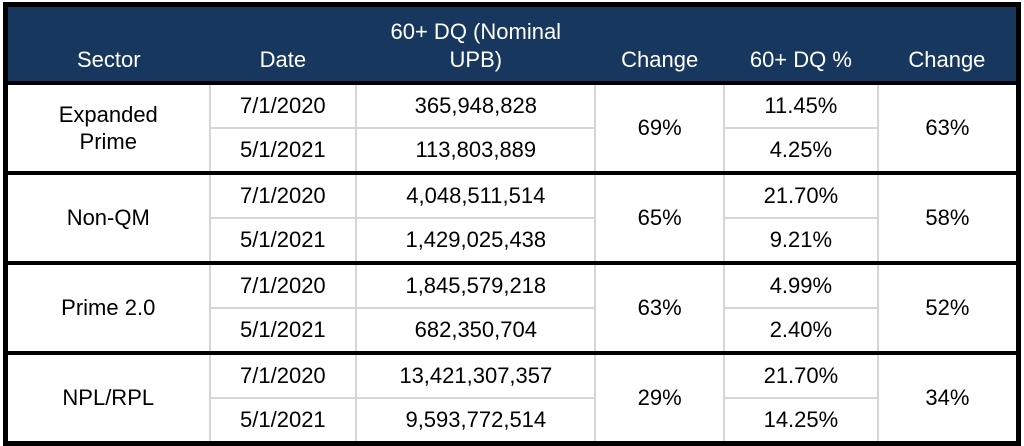 Image resolution: width=1024 pixels, height=446 pixels. I want to click on header-change-dq: Change, so click(948, 44).